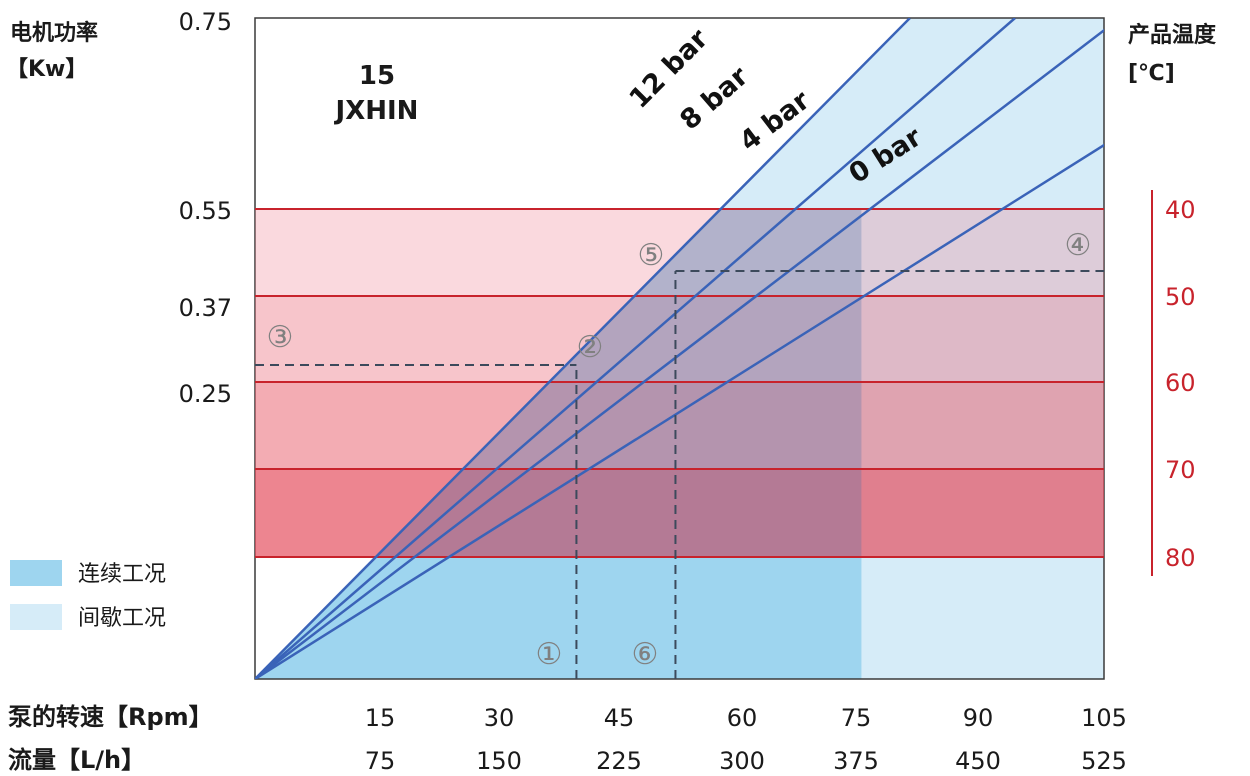 The height and width of the screenshot is (776, 1250). I want to click on legend-swatch-continuous, so click(36, 573).